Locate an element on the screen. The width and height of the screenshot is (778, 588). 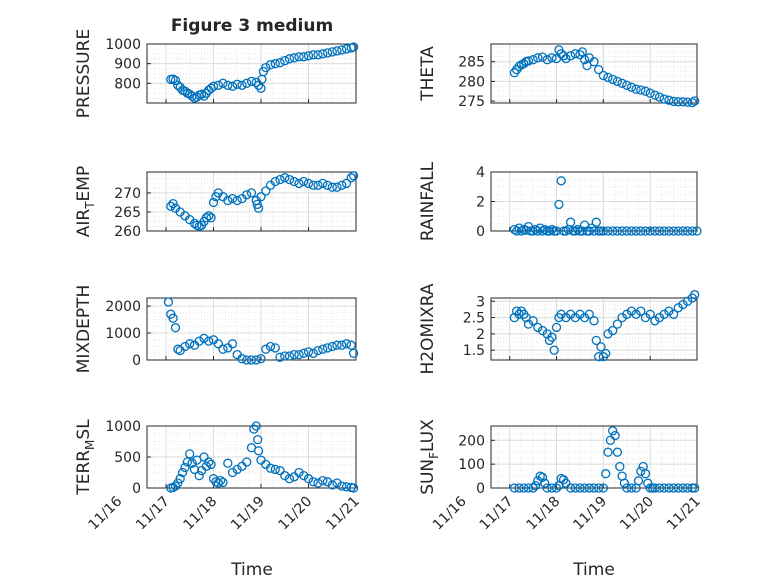
x-axis-label-left: Time is located at coordinates (251, 570).